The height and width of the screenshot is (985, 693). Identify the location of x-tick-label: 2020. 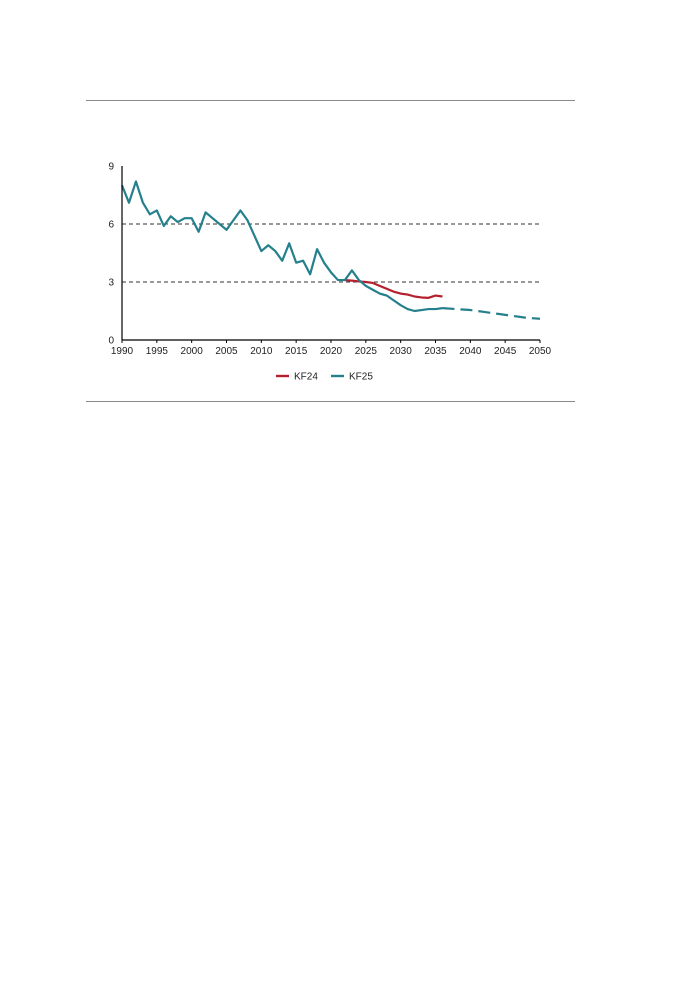
(331, 351).